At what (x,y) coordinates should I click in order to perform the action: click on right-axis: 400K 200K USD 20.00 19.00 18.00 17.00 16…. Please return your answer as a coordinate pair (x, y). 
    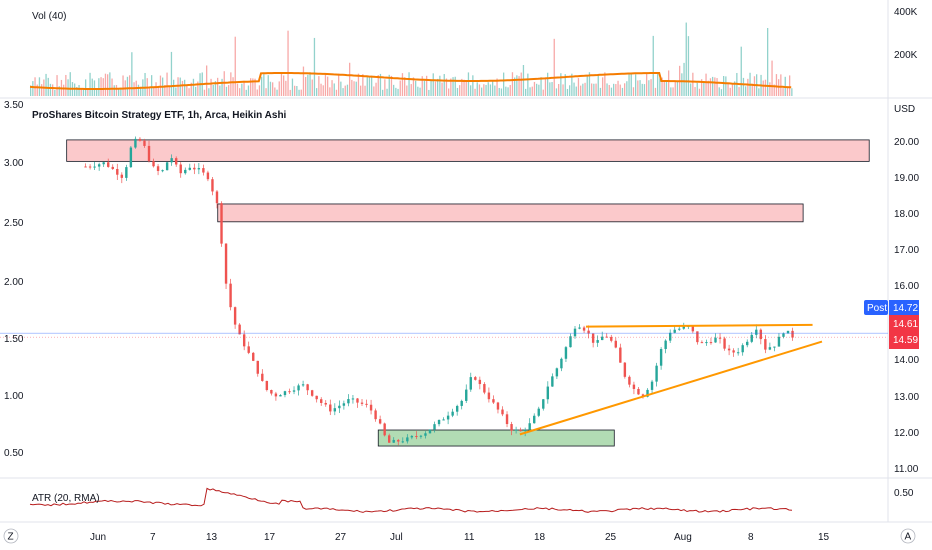
    Looking at the image, I should click on (906, 253).